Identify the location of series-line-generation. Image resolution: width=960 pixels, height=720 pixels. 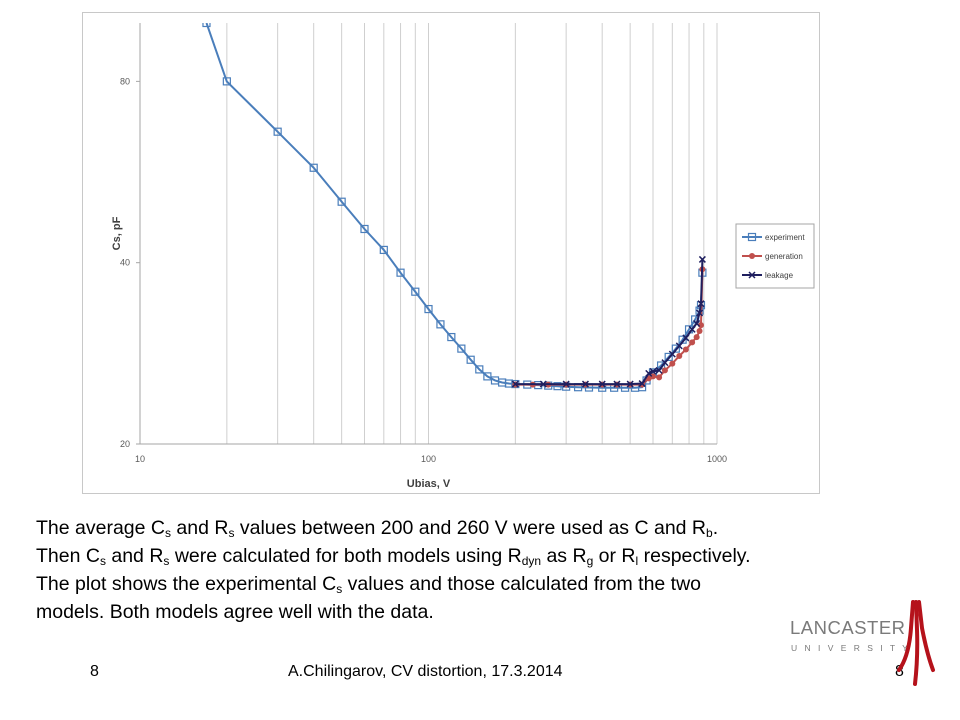
(609, 327).